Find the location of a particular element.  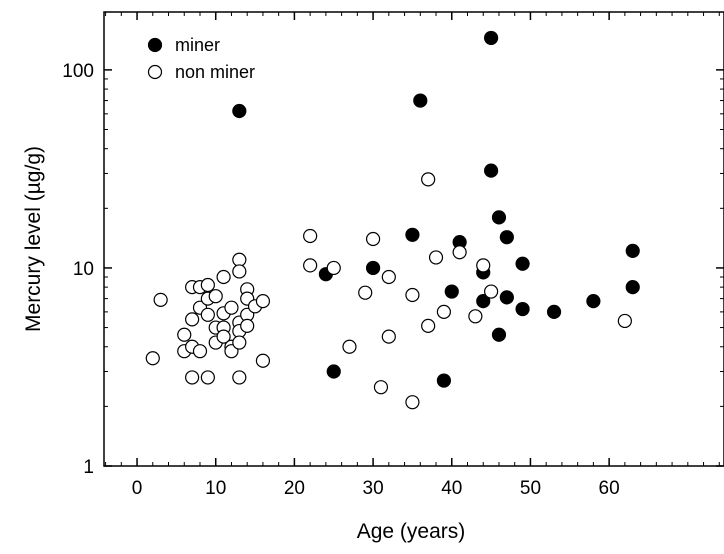

x-tick-label: 50 is located at coordinates (530, 488).